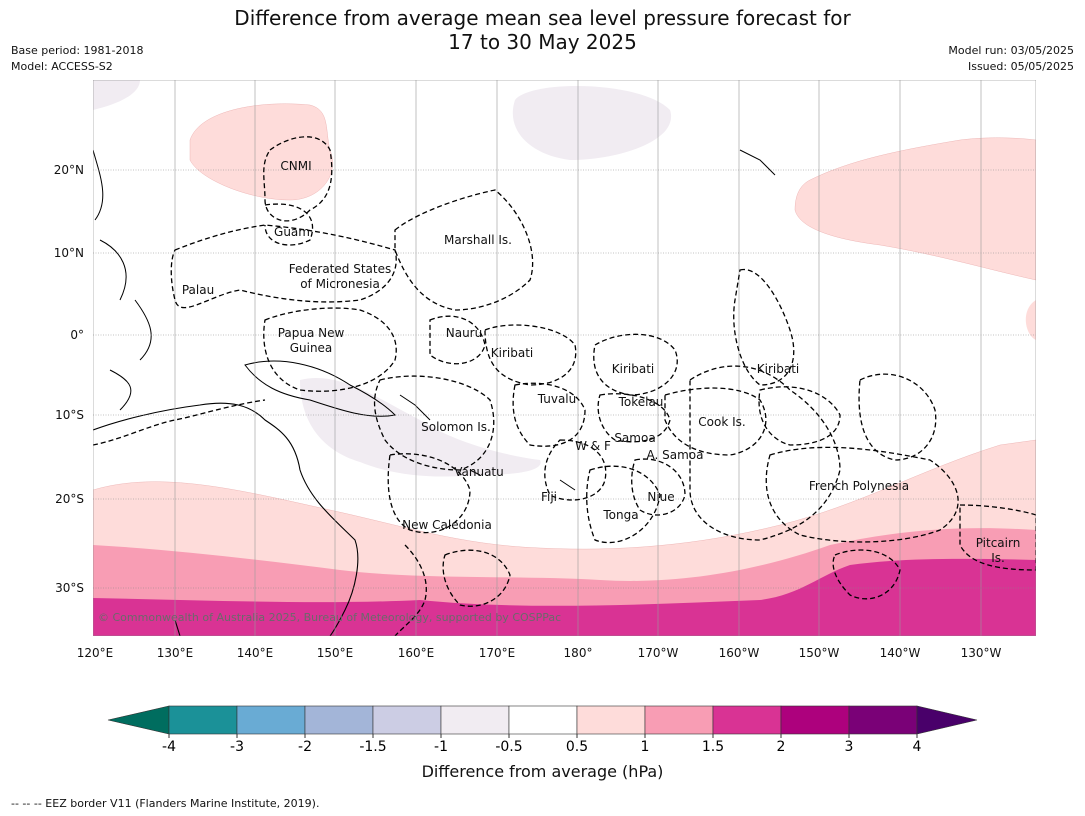 This screenshot has width=1085, height=816. Describe the element at coordinates (255, 653) in the screenshot. I see `lon-label: 140°E` at that location.